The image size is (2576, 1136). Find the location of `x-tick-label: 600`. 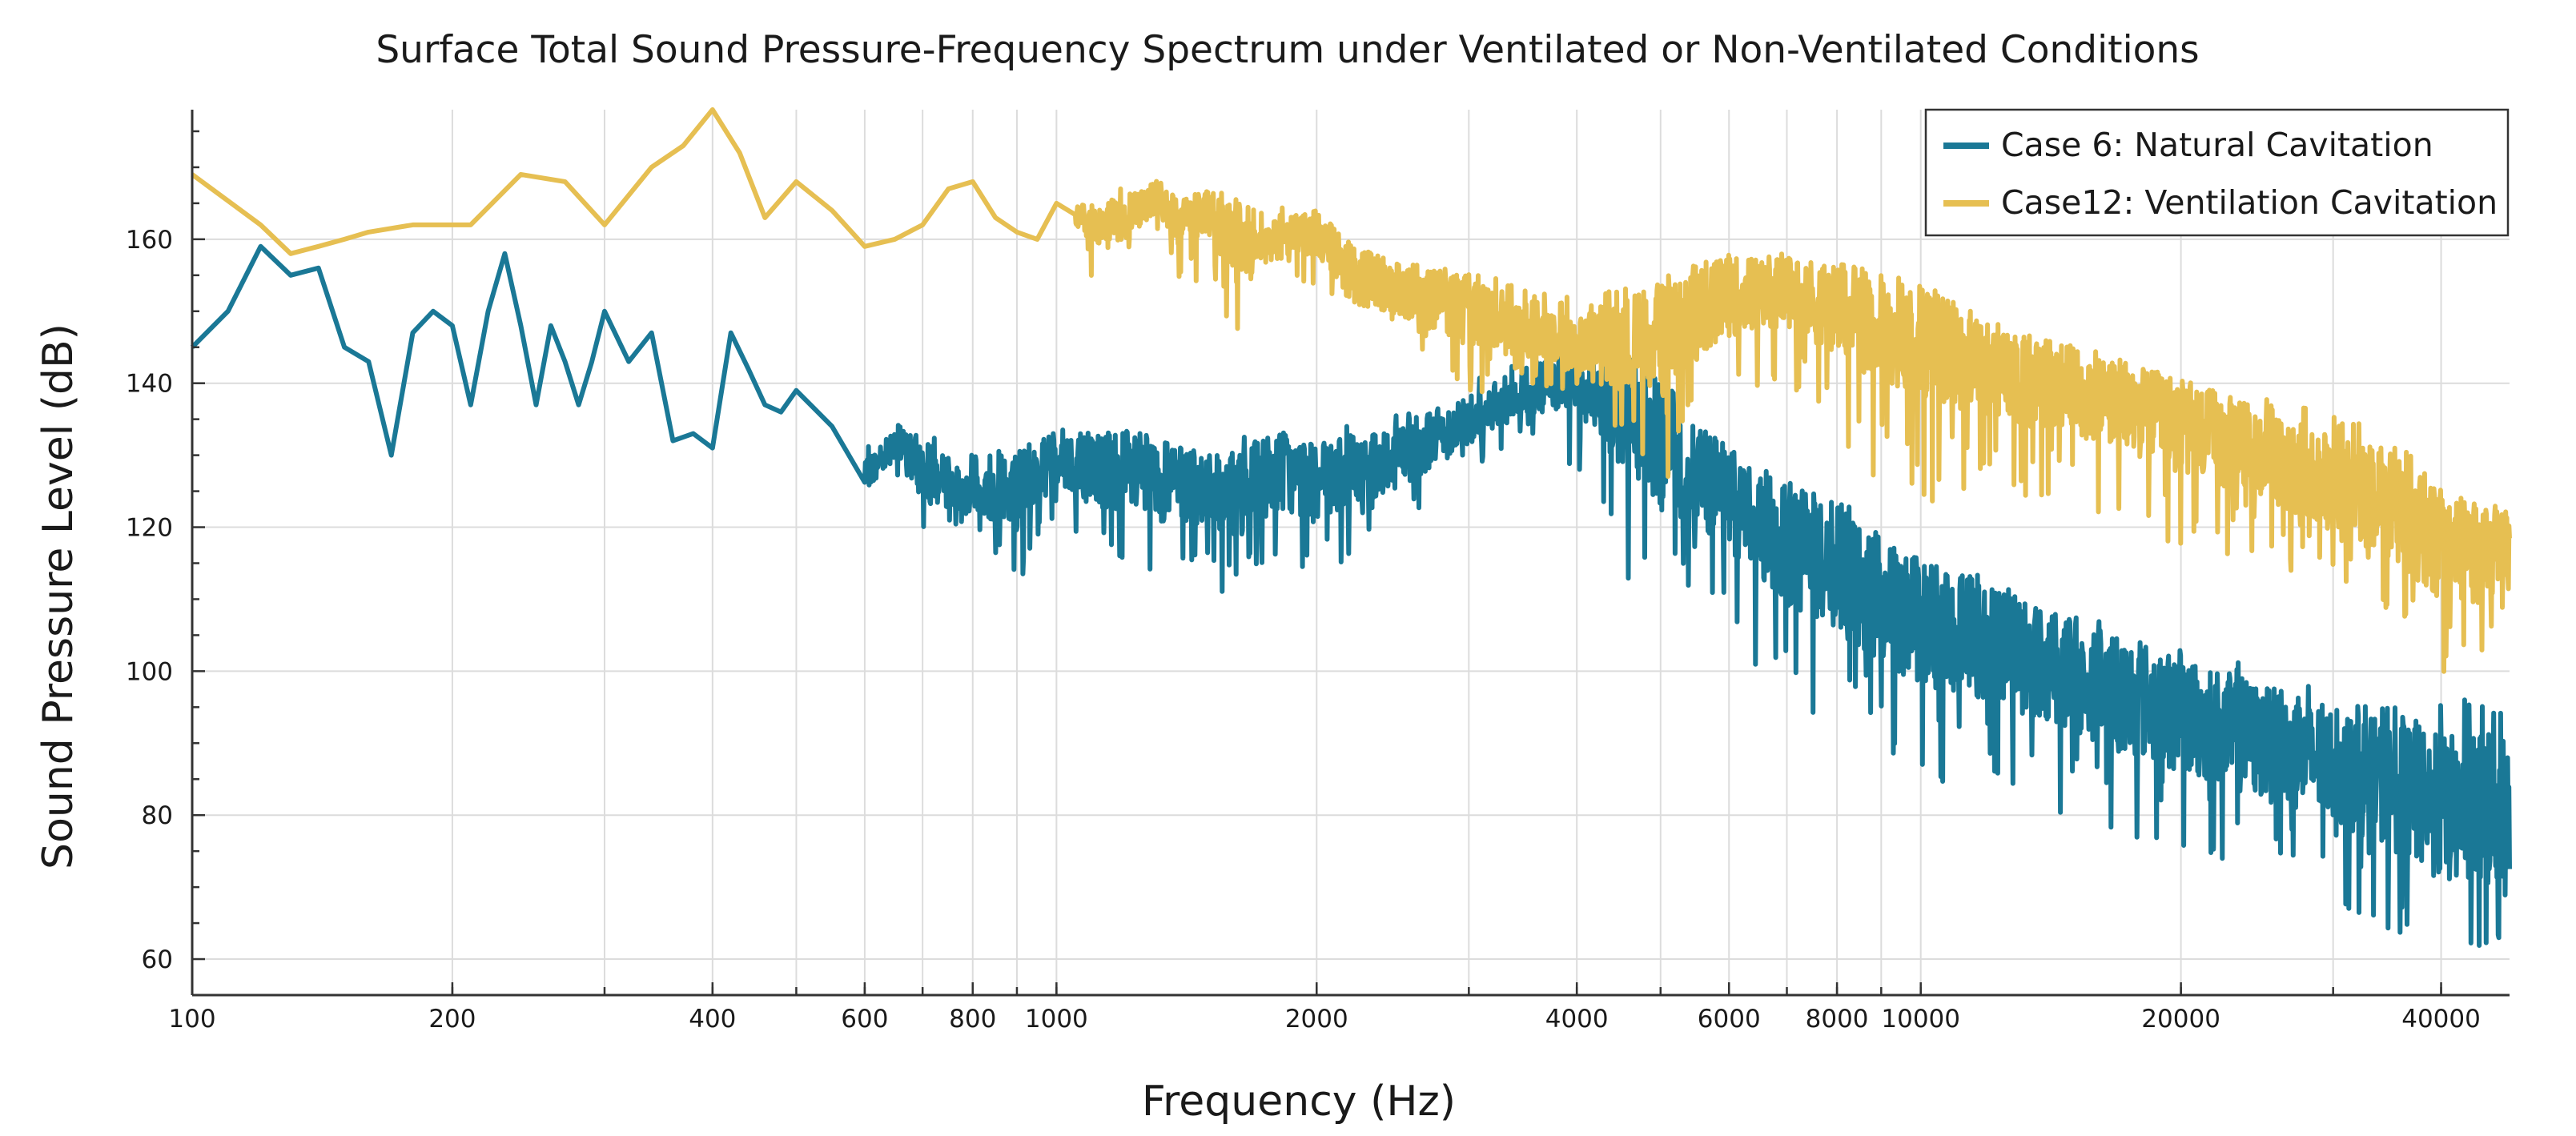

x-tick-label: 600 is located at coordinates (864, 1020).